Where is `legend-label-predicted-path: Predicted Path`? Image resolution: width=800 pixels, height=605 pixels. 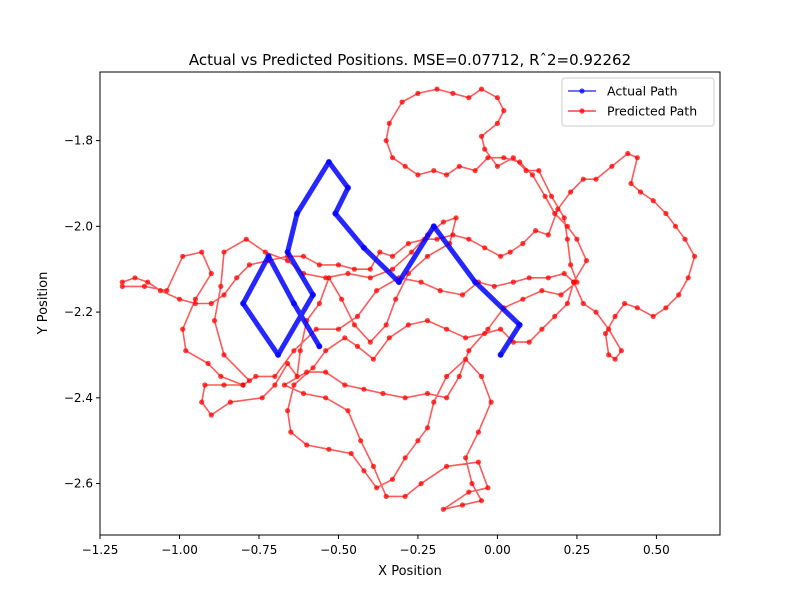 legend-label-predicted-path: Predicted Path is located at coordinates (652, 111).